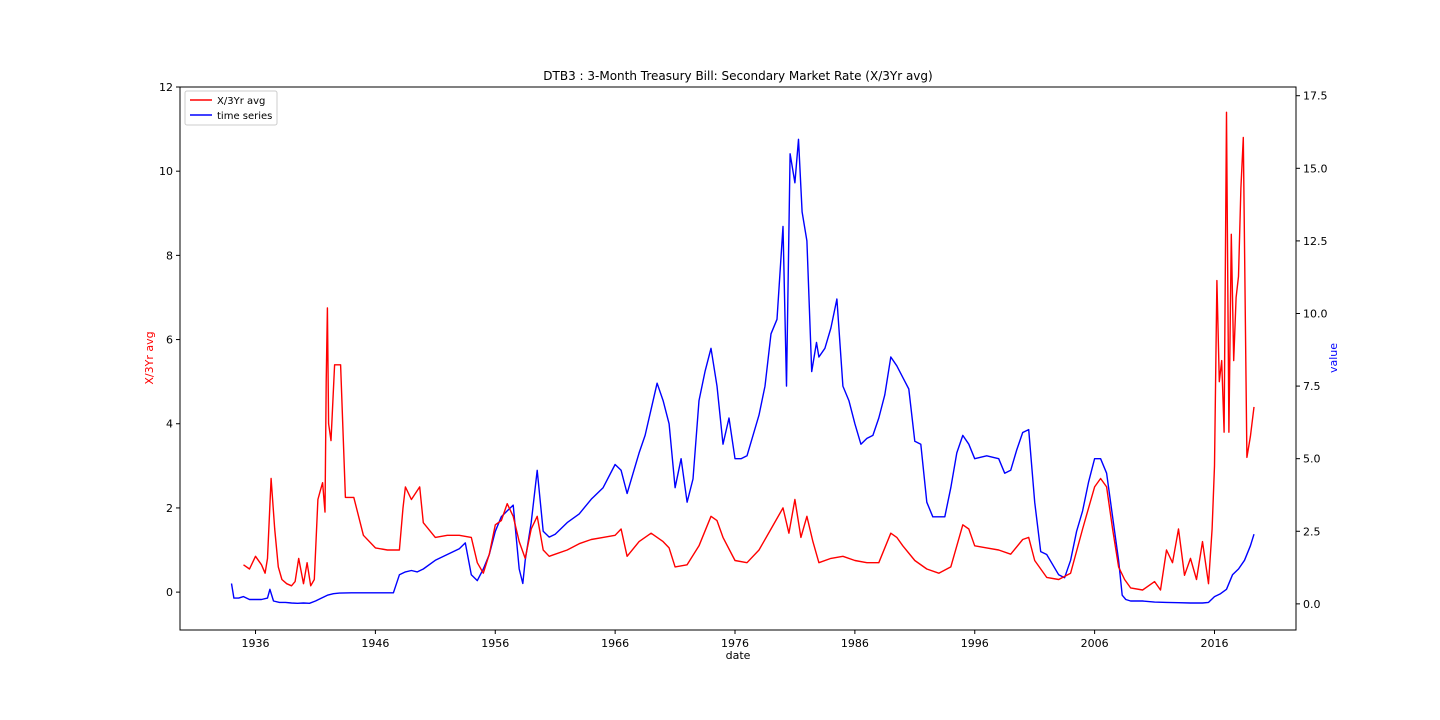 The image size is (1440, 720). What do you see at coordinates (1315, 96) in the screenshot?
I see `y-right-tick-label: 17.5` at bounding box center [1315, 96].